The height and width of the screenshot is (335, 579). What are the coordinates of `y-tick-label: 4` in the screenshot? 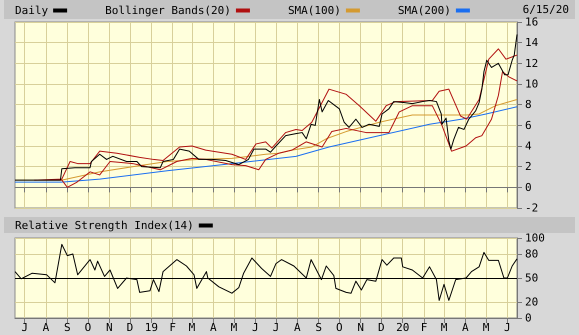 It's located at (528, 146).